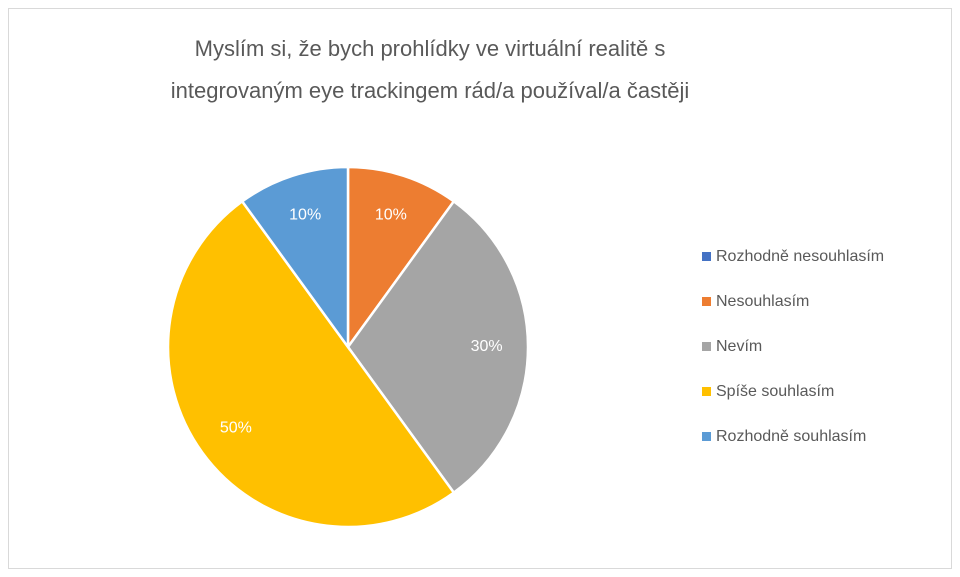 This screenshot has height=577, width=960. I want to click on legend-label: Rozhodně souhlasím, so click(791, 436).